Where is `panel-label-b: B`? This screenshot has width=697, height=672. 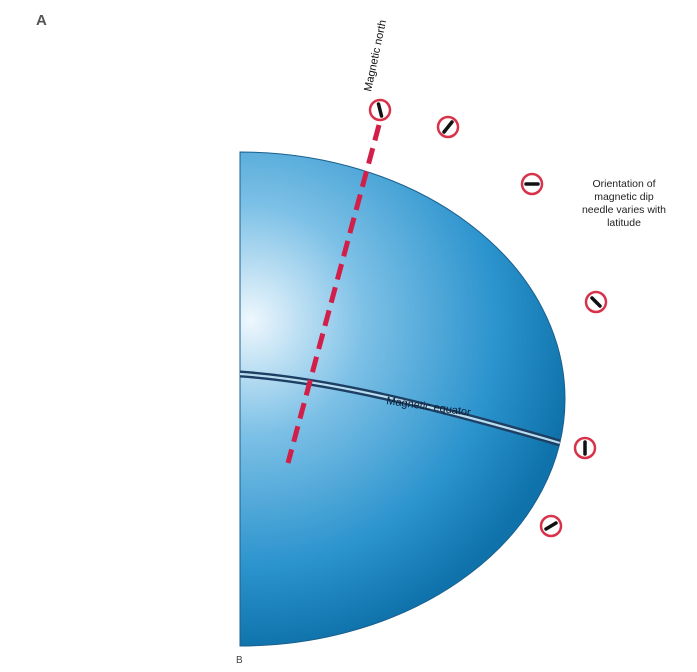 panel-label-b: B is located at coordinates (239, 660).